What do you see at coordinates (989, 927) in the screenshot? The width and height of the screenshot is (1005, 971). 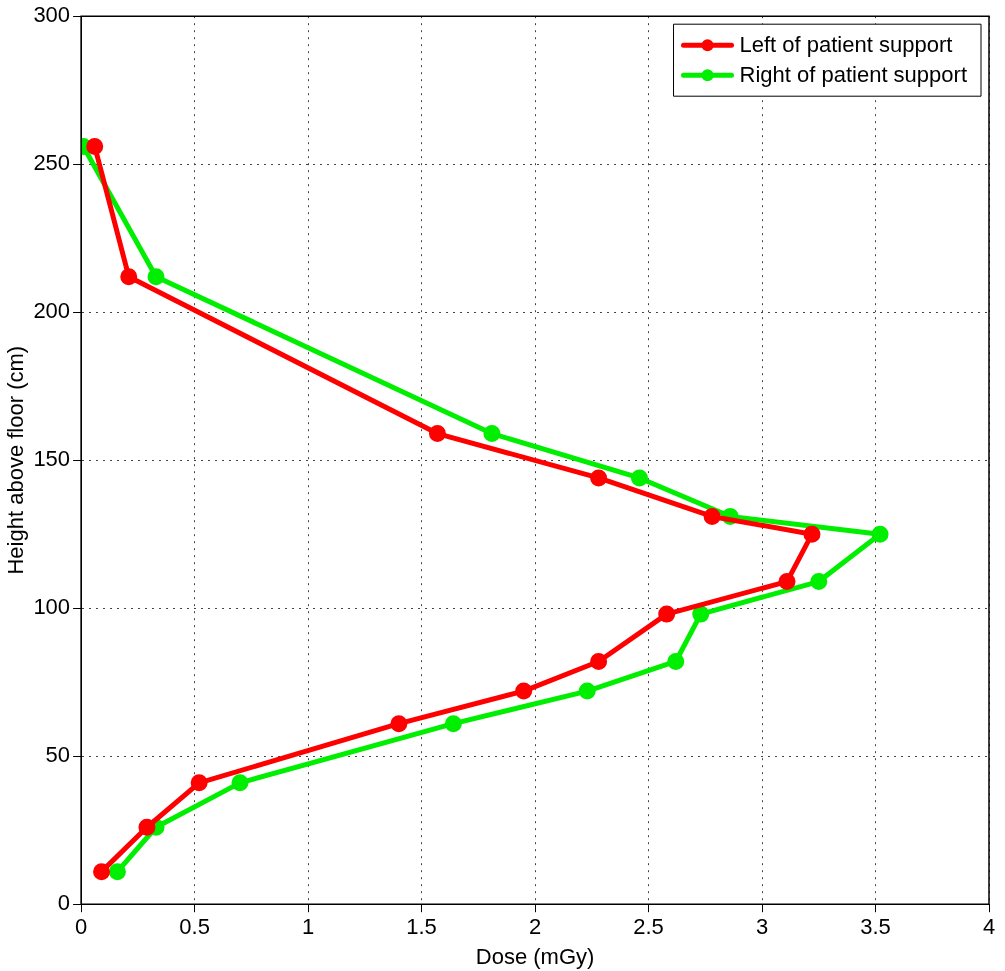 I see `x-tick-label: 4` at bounding box center [989, 927].